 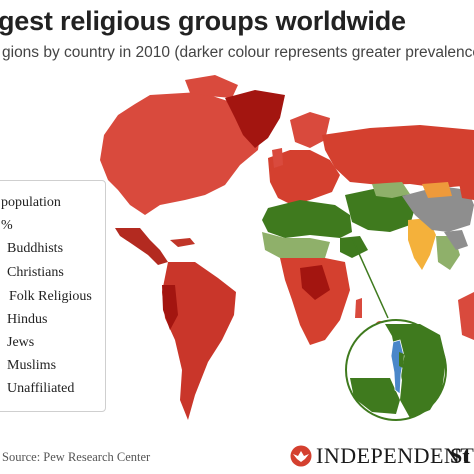 What do you see at coordinates (438, 209) in the screenshot?
I see `china` at bounding box center [438, 209].